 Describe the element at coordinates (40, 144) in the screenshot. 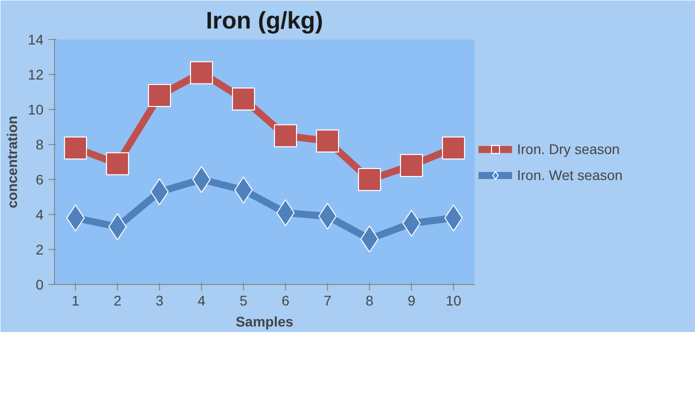

I see `y-tick-label: 8` at that location.